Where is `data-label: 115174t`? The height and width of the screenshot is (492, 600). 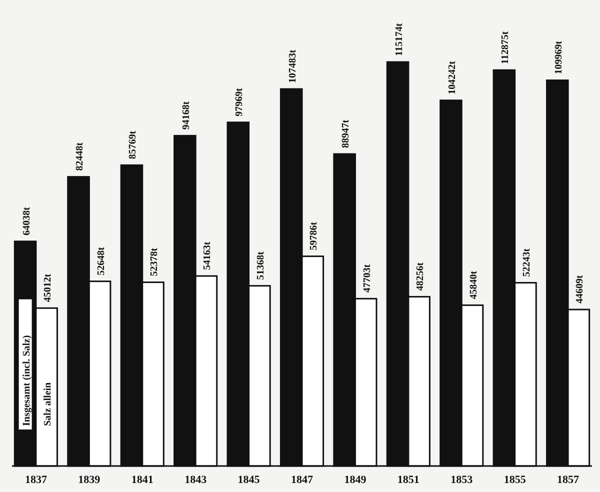 data-label: 115174t is located at coordinates (399, 39).